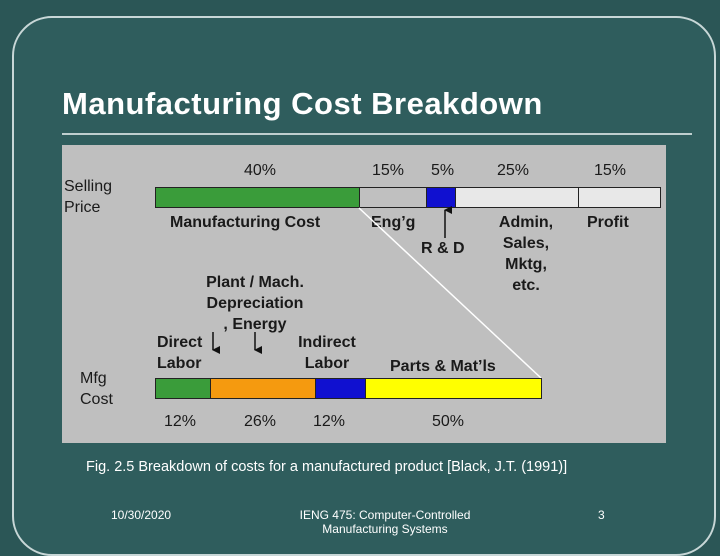 The height and width of the screenshot is (556, 720). I want to click on label-rnd: R & D, so click(443, 248).